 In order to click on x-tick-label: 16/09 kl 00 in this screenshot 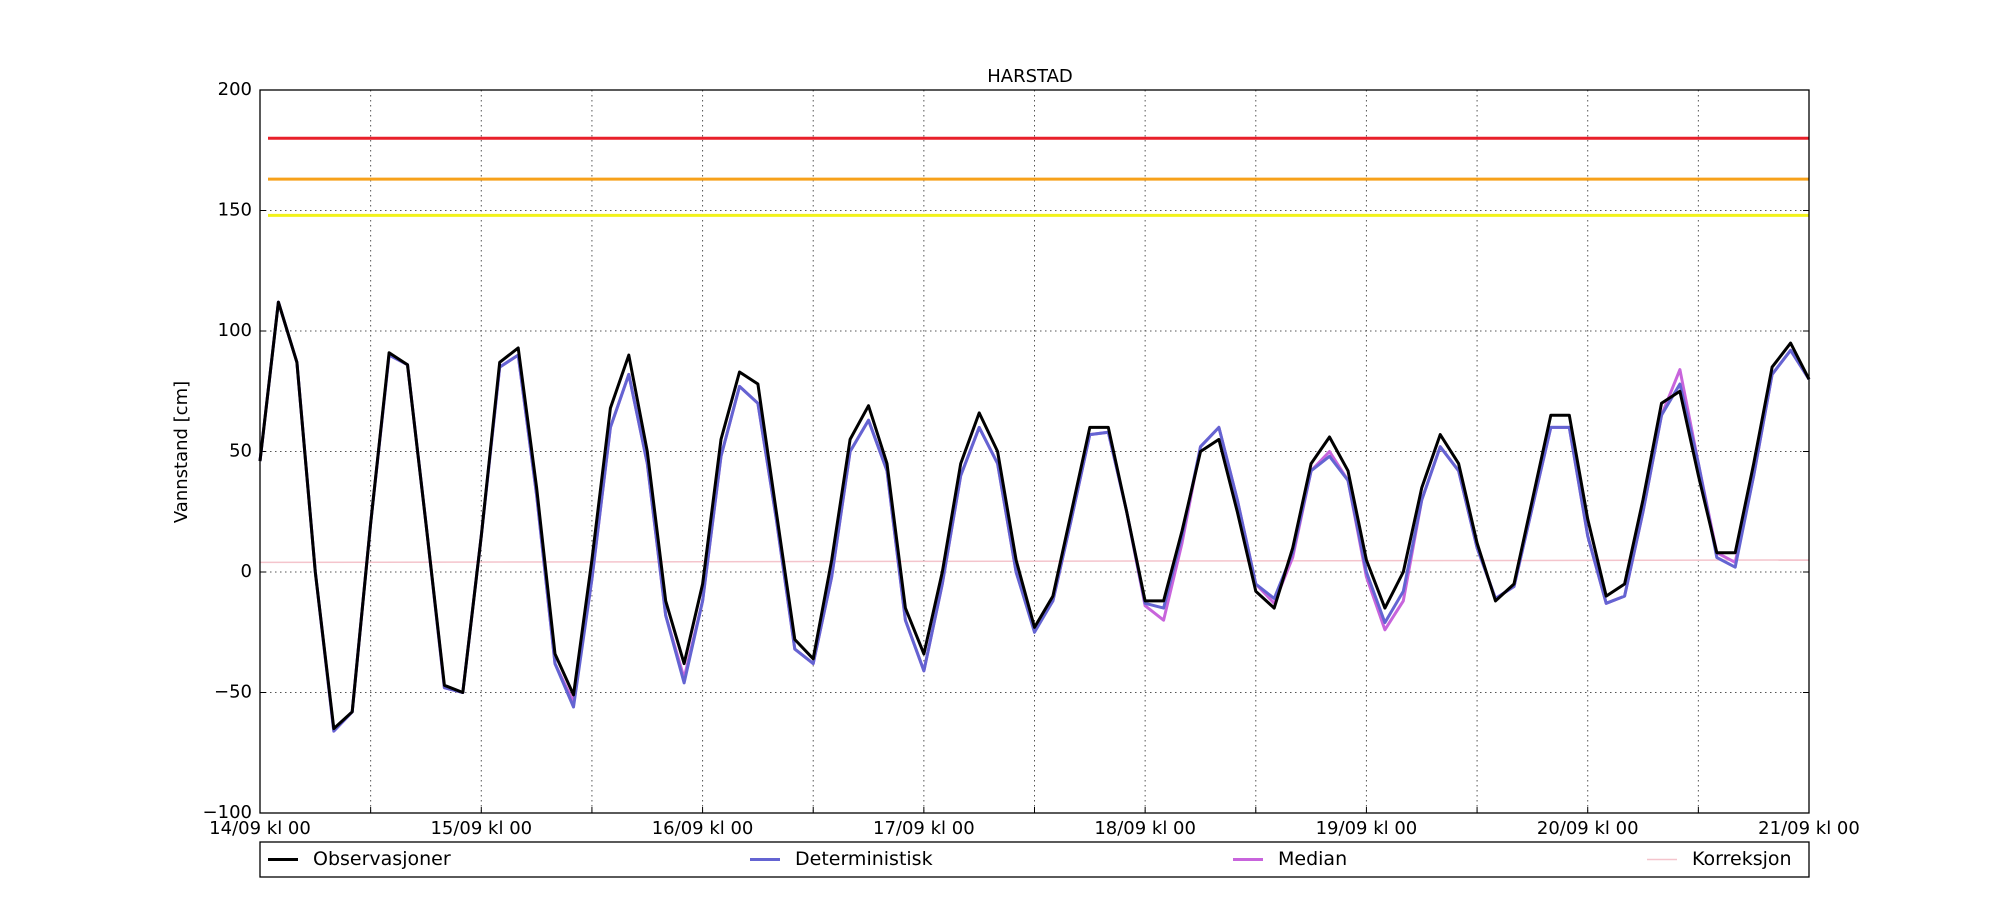, I will do `click(703, 828)`.